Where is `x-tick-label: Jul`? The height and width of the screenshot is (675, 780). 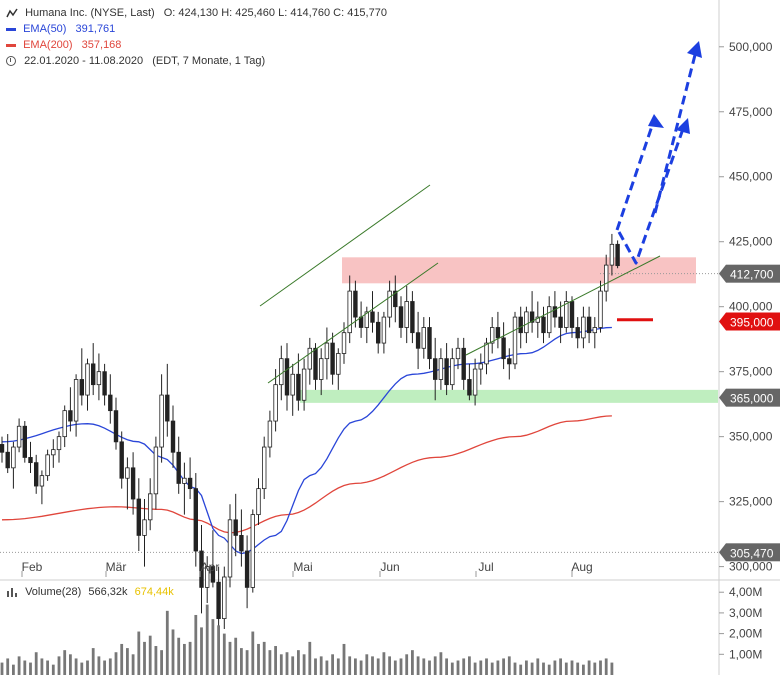 x-tick-label: Jul is located at coordinates (485, 567).